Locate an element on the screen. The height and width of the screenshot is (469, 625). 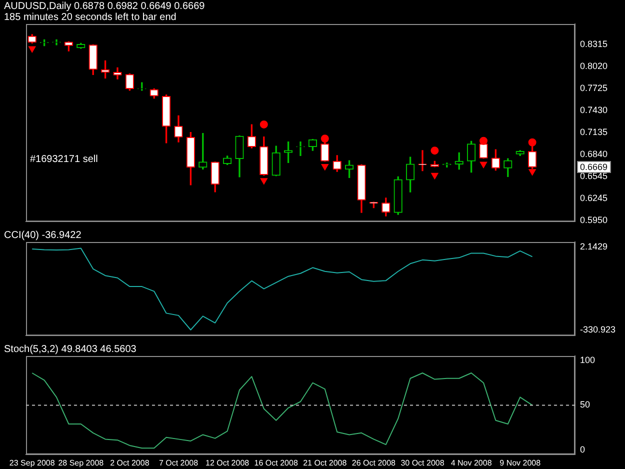
y-tick-label: 100 is located at coordinates (588, 359).